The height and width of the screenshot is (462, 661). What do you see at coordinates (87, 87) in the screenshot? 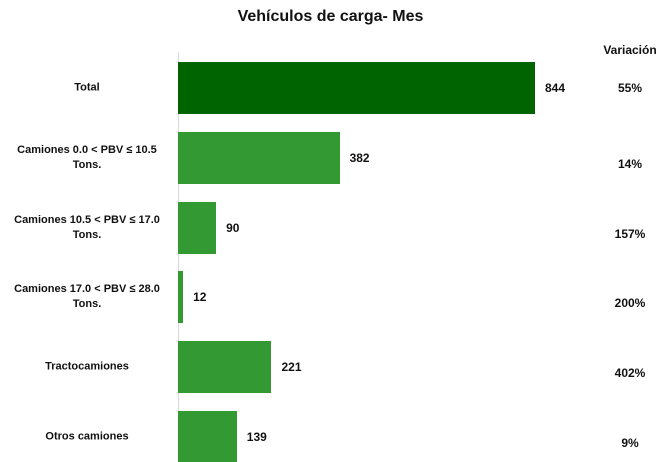
I see `category-label: Total` at bounding box center [87, 87].